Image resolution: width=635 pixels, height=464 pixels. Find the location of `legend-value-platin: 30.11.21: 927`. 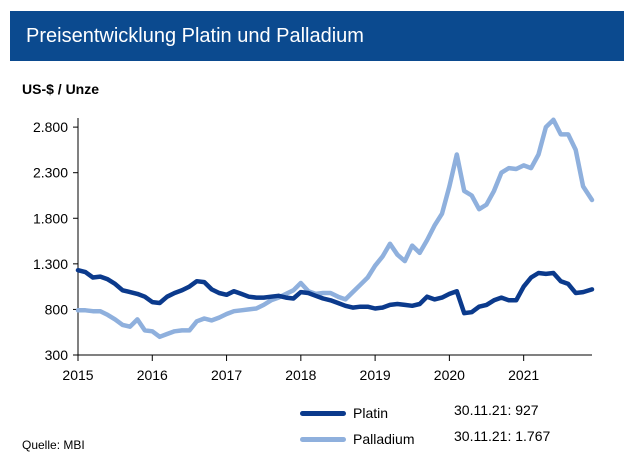

legend-value-platin: 30.11.21: 927 is located at coordinates (496, 410).